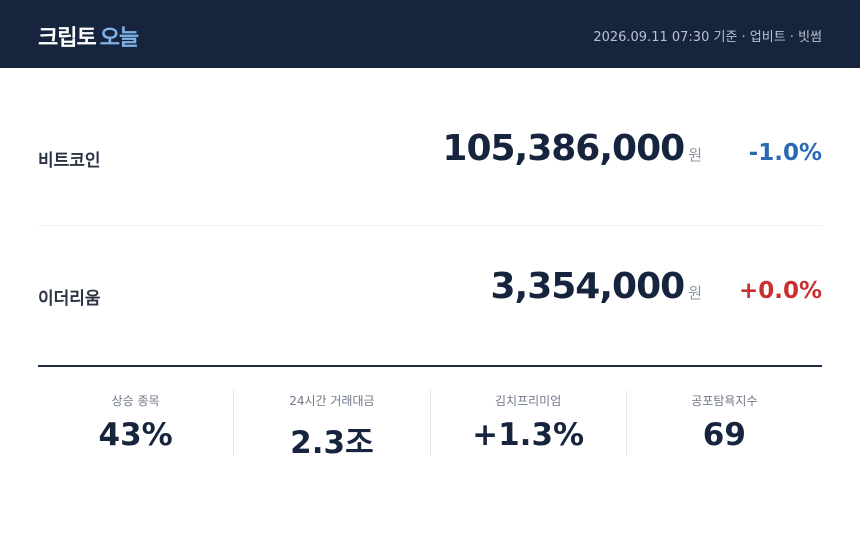  What do you see at coordinates (69, 299) in the screenshot?
I see `coin-name: 이더리움` at bounding box center [69, 299].